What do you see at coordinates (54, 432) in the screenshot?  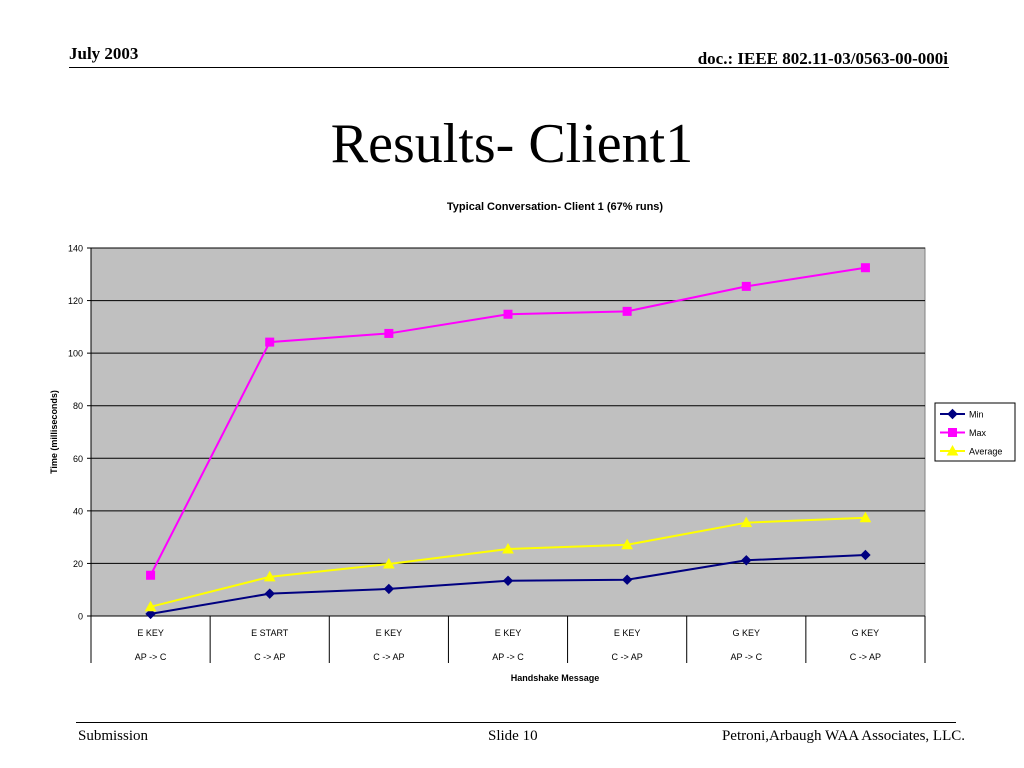 I see `y-axis-label: Time (milliseconds)` at bounding box center [54, 432].